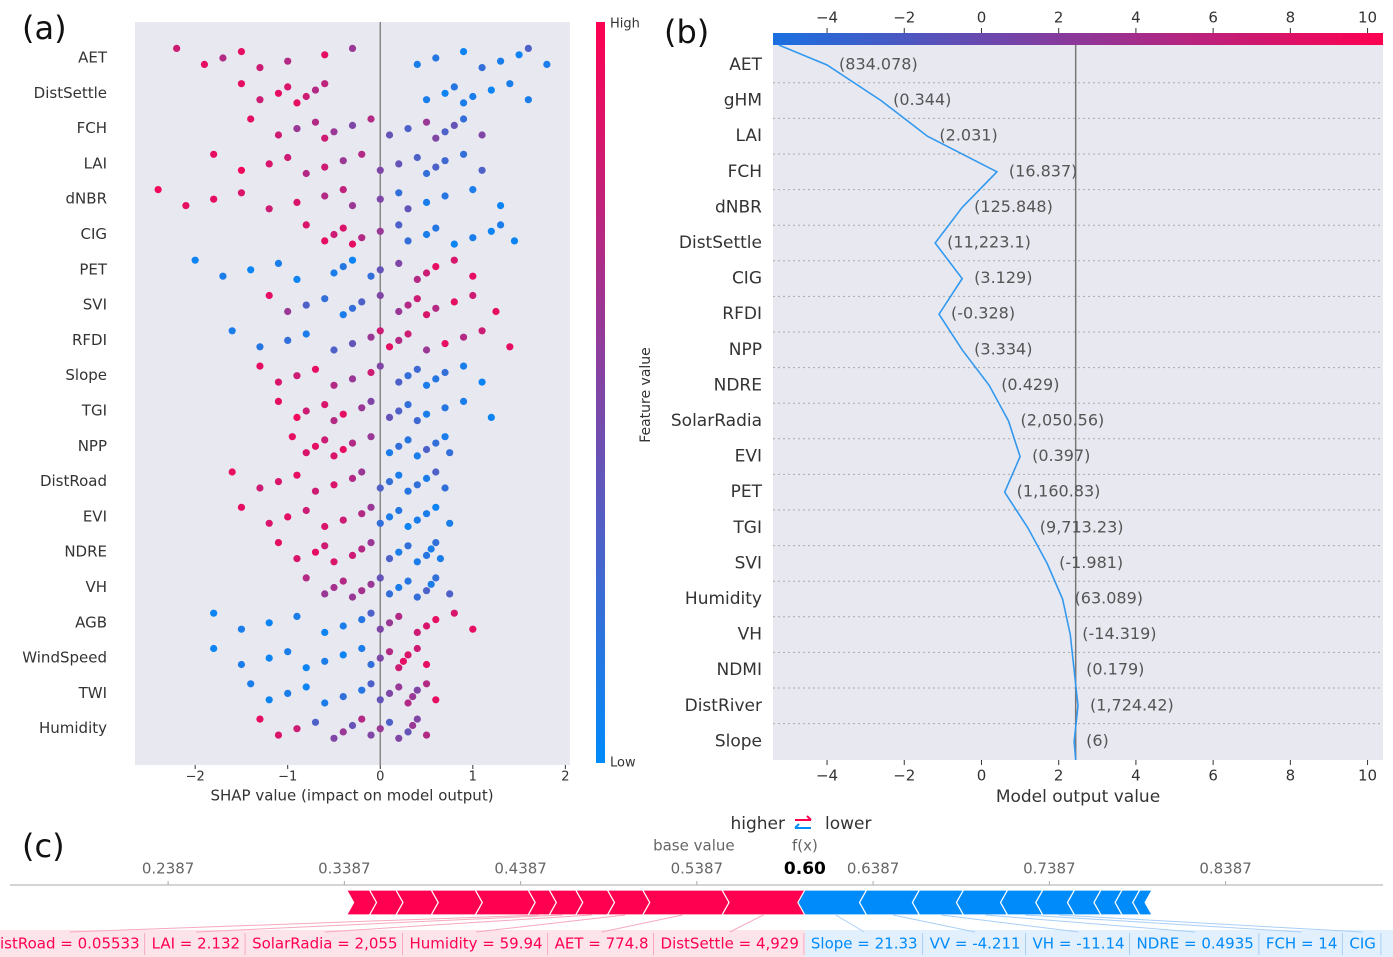 The height and width of the screenshot is (957, 1393). Describe the element at coordinates (287, 777) in the screenshot. I see `x-tick-label: −1` at that location.